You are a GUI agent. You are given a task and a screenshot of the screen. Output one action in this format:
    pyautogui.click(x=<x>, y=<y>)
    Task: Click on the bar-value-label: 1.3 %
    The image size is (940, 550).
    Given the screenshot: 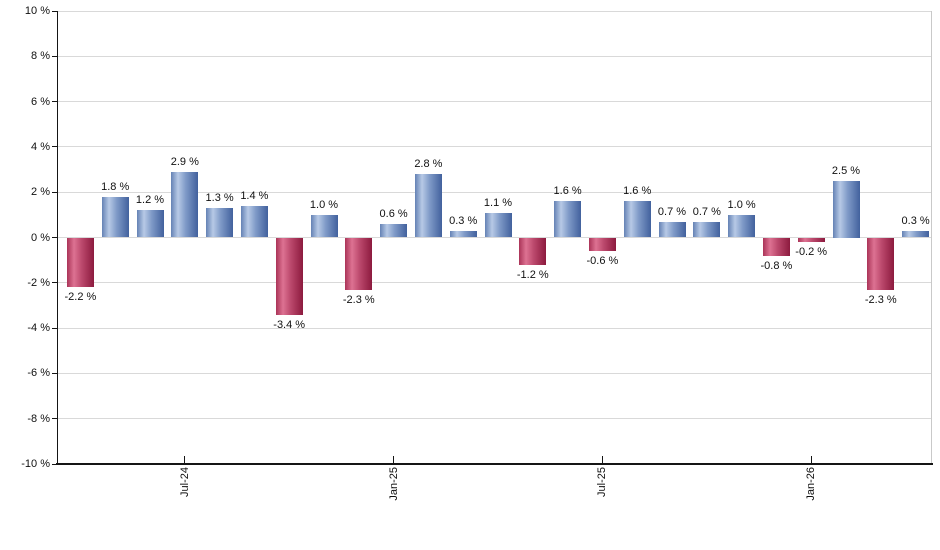 What is the action you would take?
    pyautogui.click(x=219, y=198)
    